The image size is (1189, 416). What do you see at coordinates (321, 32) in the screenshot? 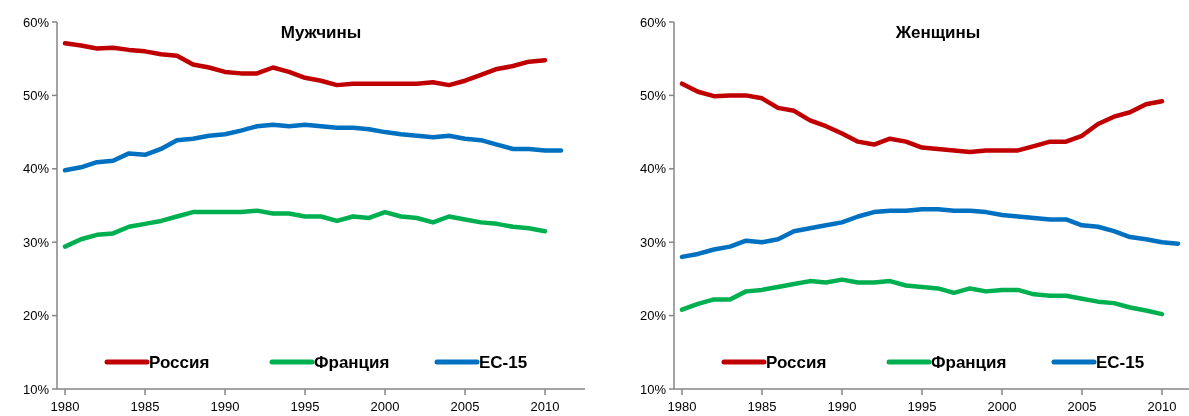
I see `chart-title: Мужчины` at bounding box center [321, 32].